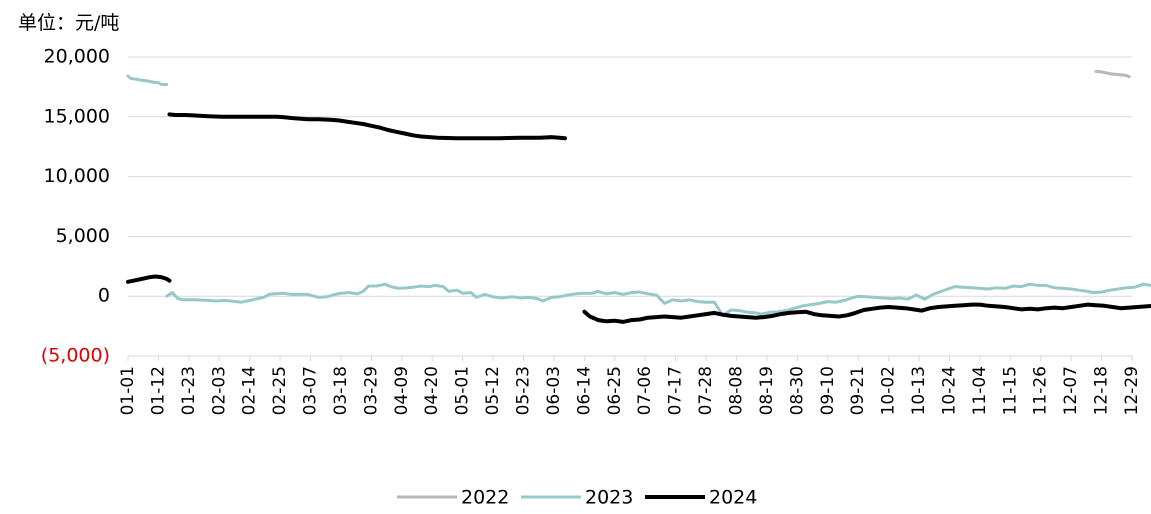  I want to click on x-tick-label: 11-04, so click(980, 390).